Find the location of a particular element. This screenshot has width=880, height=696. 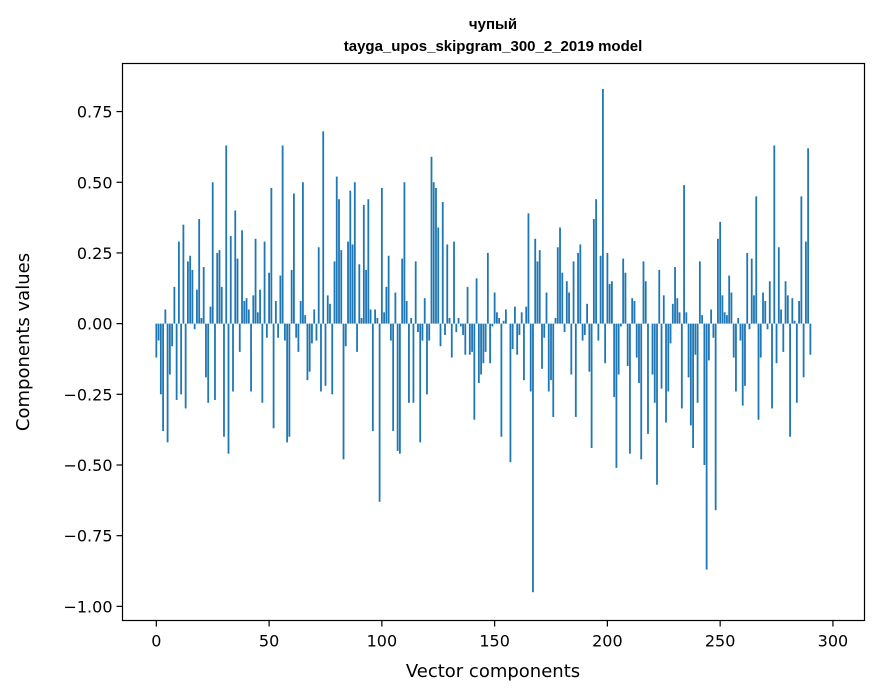

y-tick-label: 0.25 is located at coordinates (95, 253).